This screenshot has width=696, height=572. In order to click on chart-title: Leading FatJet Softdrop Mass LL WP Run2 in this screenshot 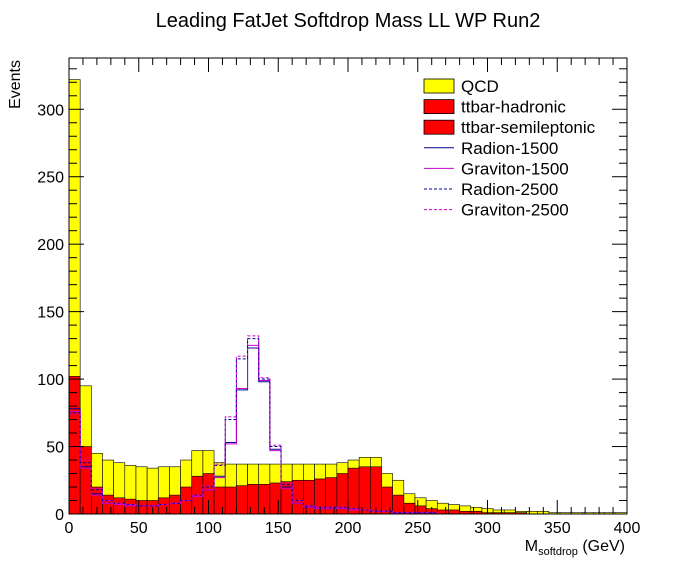, I will do `click(348, 21)`.